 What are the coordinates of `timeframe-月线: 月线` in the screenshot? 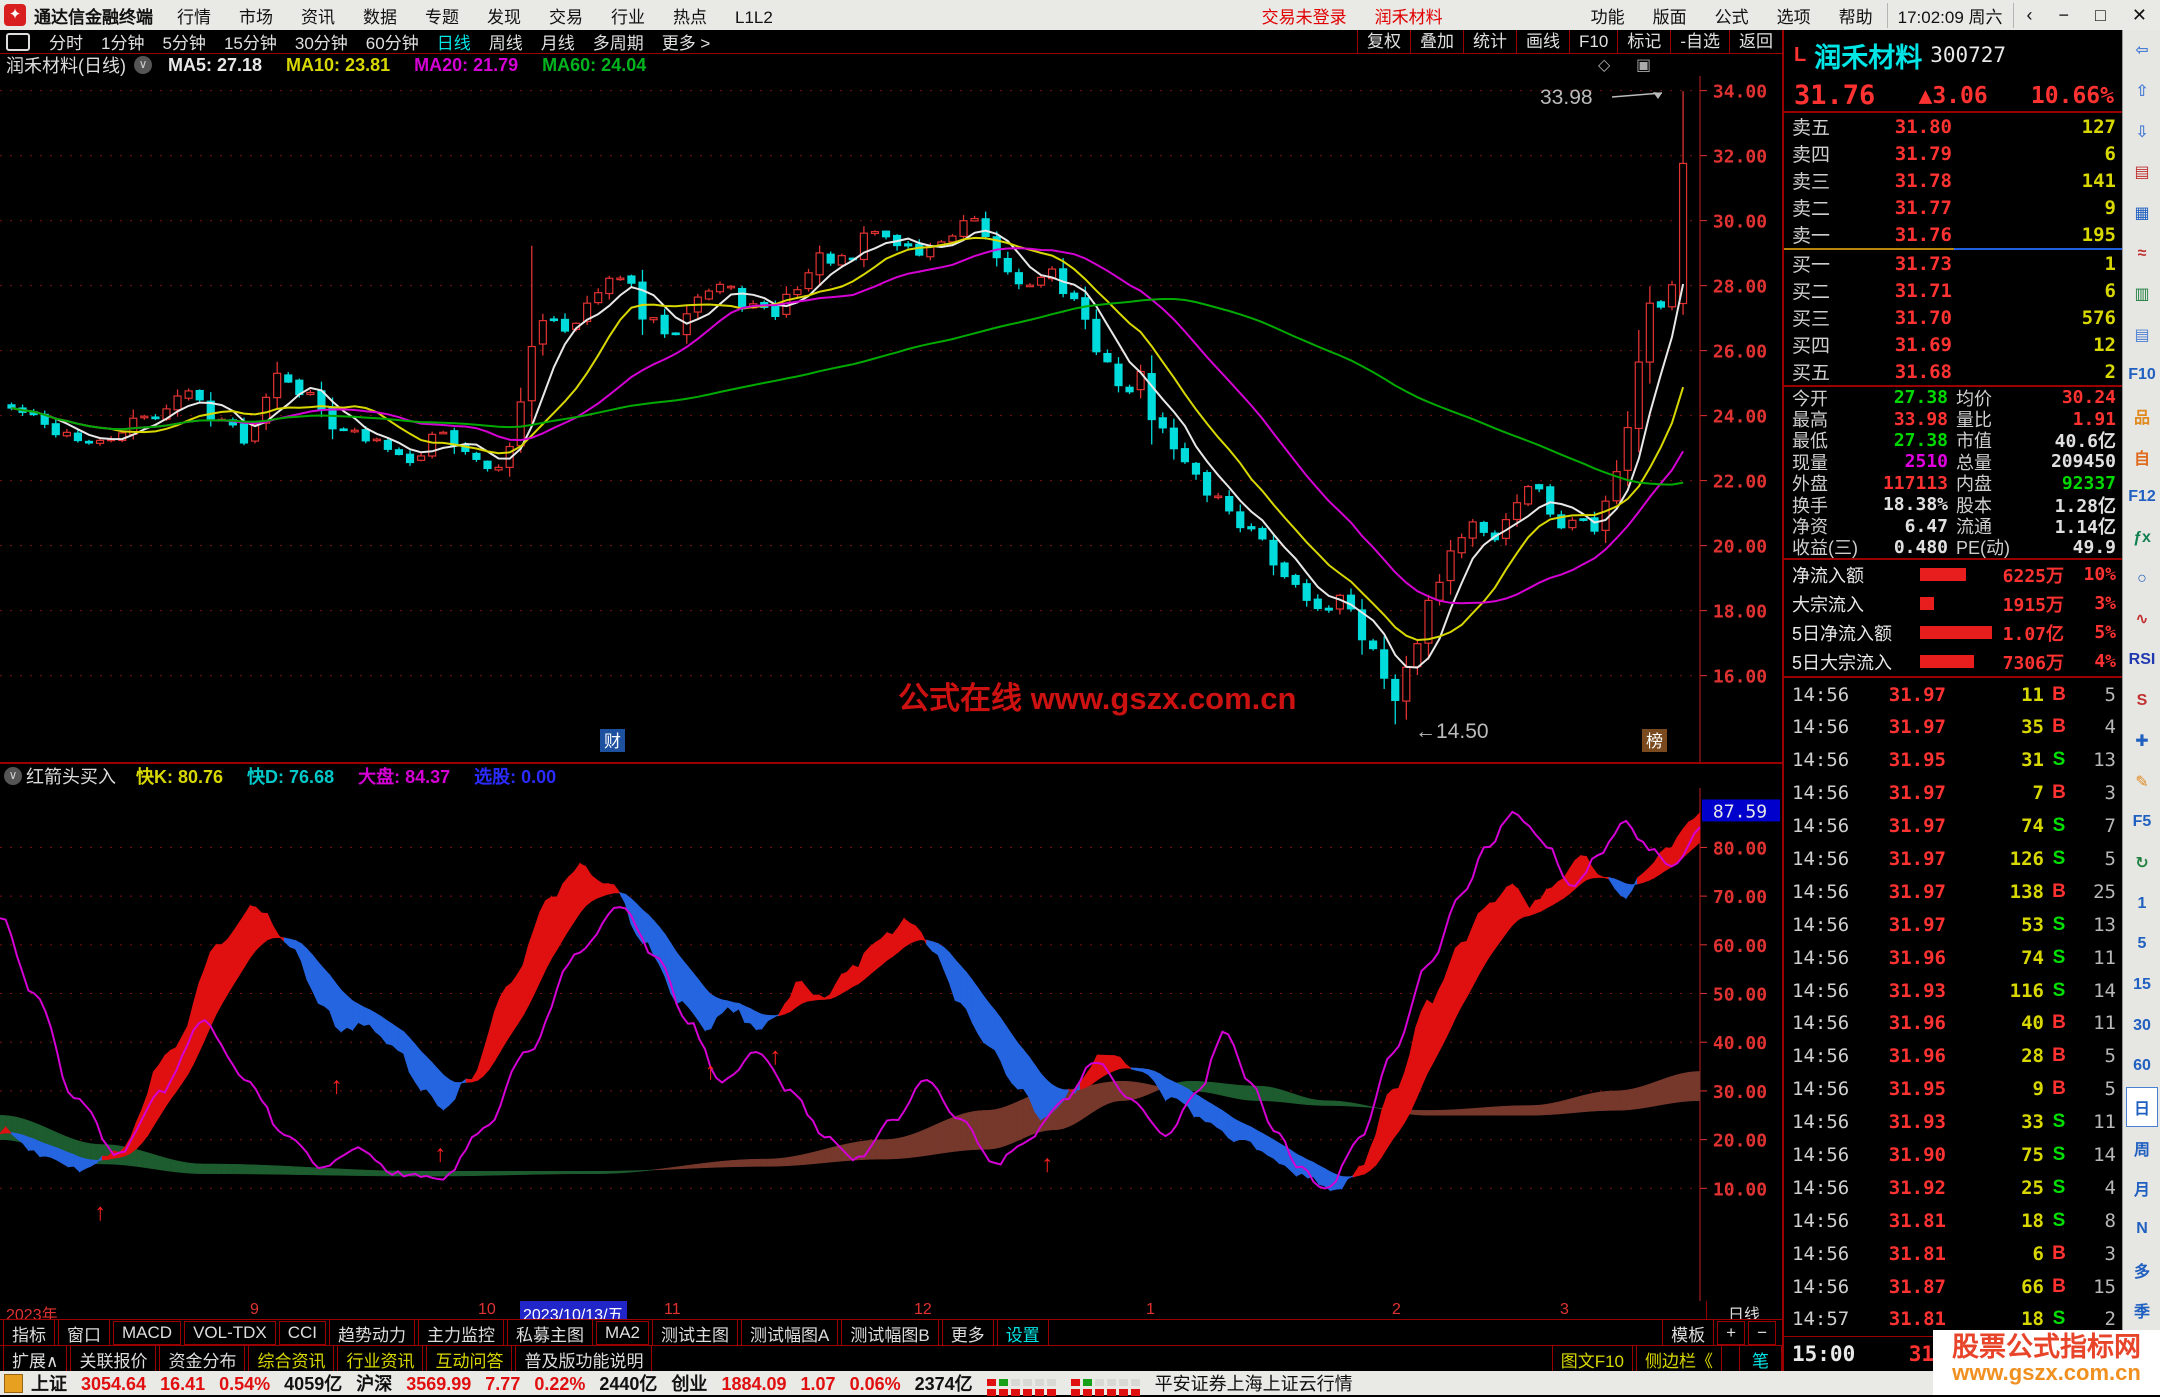 It's located at (557, 43).